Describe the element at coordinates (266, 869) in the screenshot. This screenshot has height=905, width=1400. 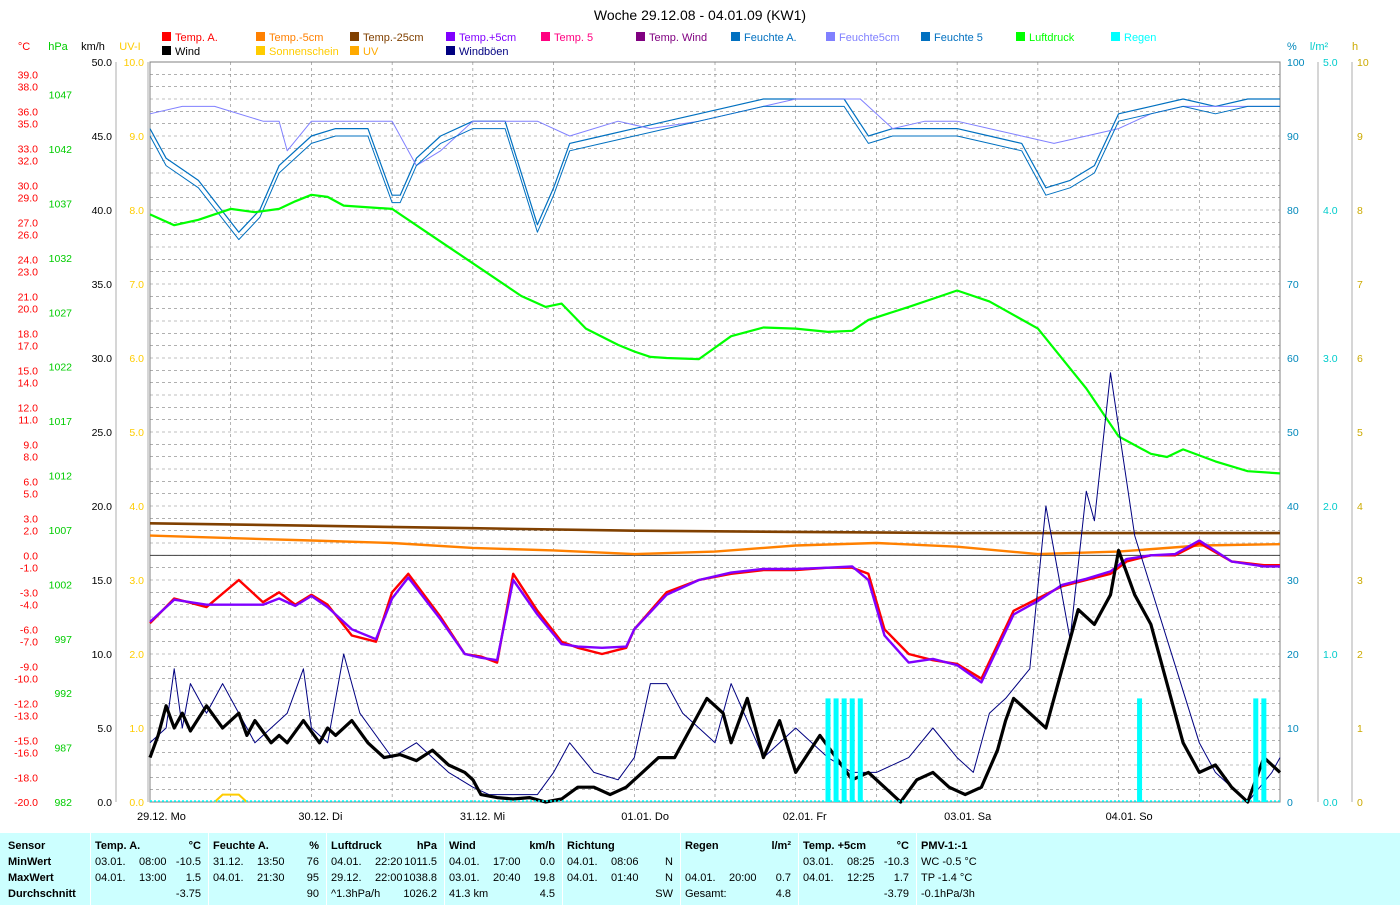
I see `stats-column: Feuchte A.% 31.12. 13:50 76 04.01. 21:30 95 90` at that location.